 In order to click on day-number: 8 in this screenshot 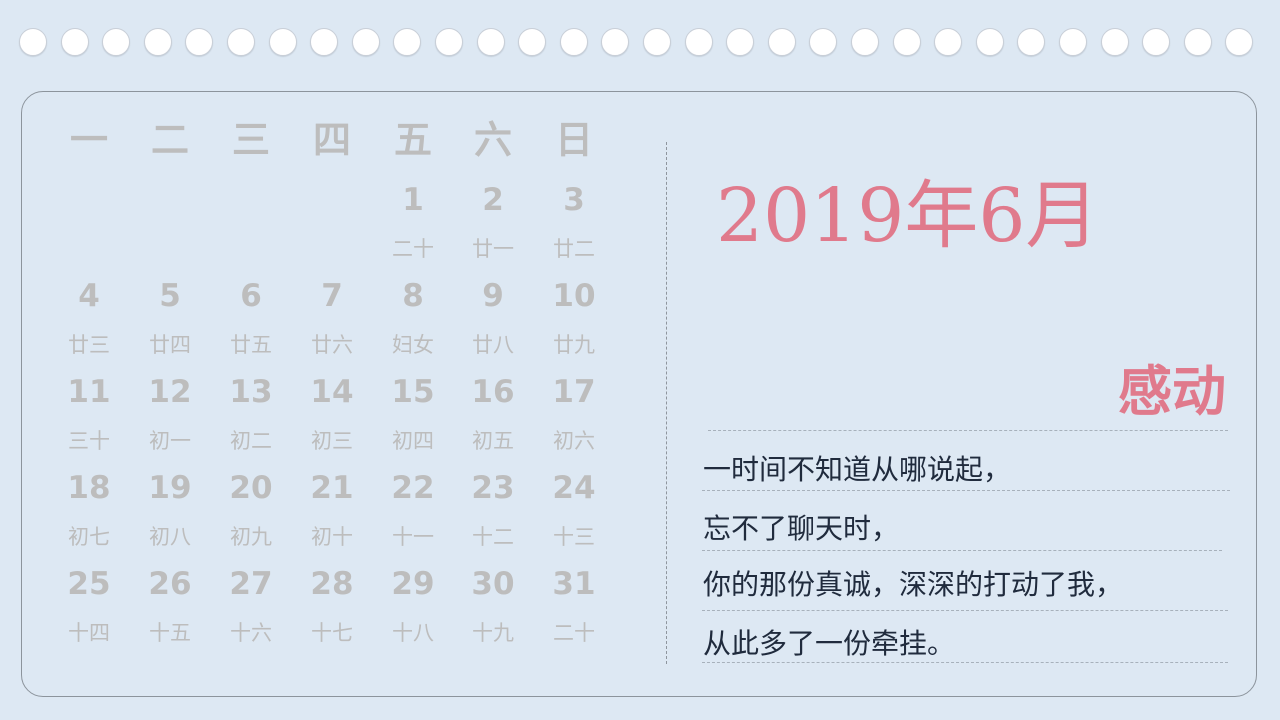, I will do `click(413, 296)`.